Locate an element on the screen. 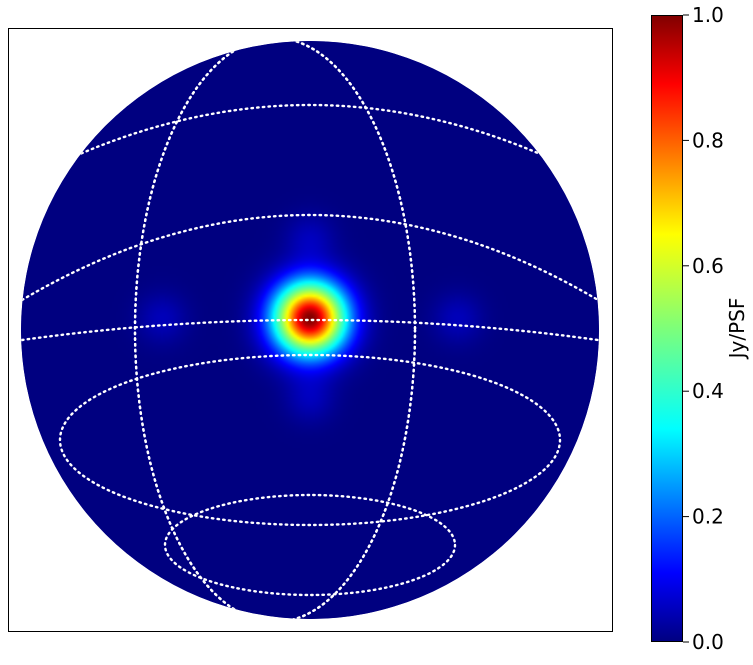  colorbar: 0.0 0.2 0.4 0.6 0.8 1.0 Jy/PSF is located at coordinates (700, 328).